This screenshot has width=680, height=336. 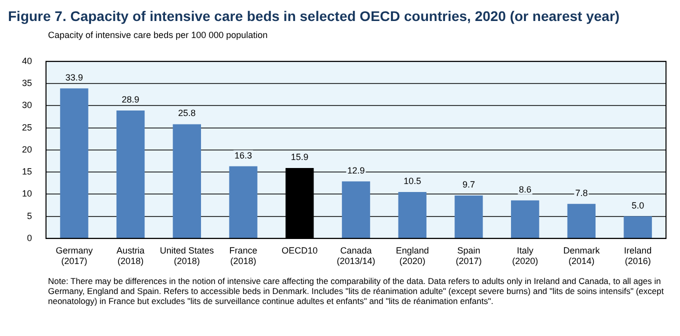 What do you see at coordinates (27, 83) in the screenshot?
I see `y-tick-label: 35` at bounding box center [27, 83].